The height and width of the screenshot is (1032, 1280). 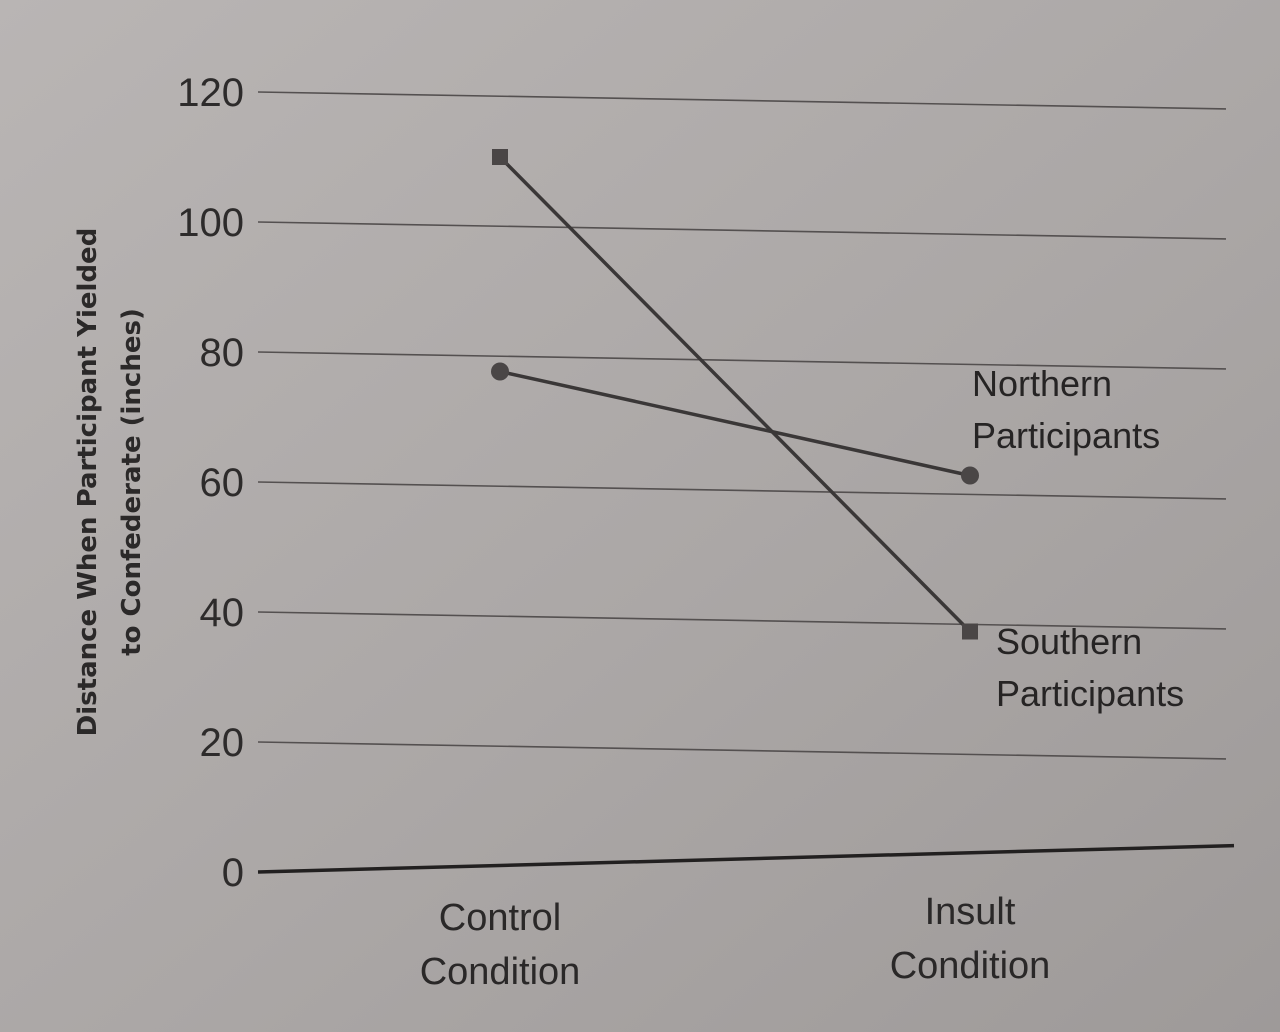 I want to click on y-tick-labels: 0 20 40 60 80 100 120, so click(x=210, y=483).